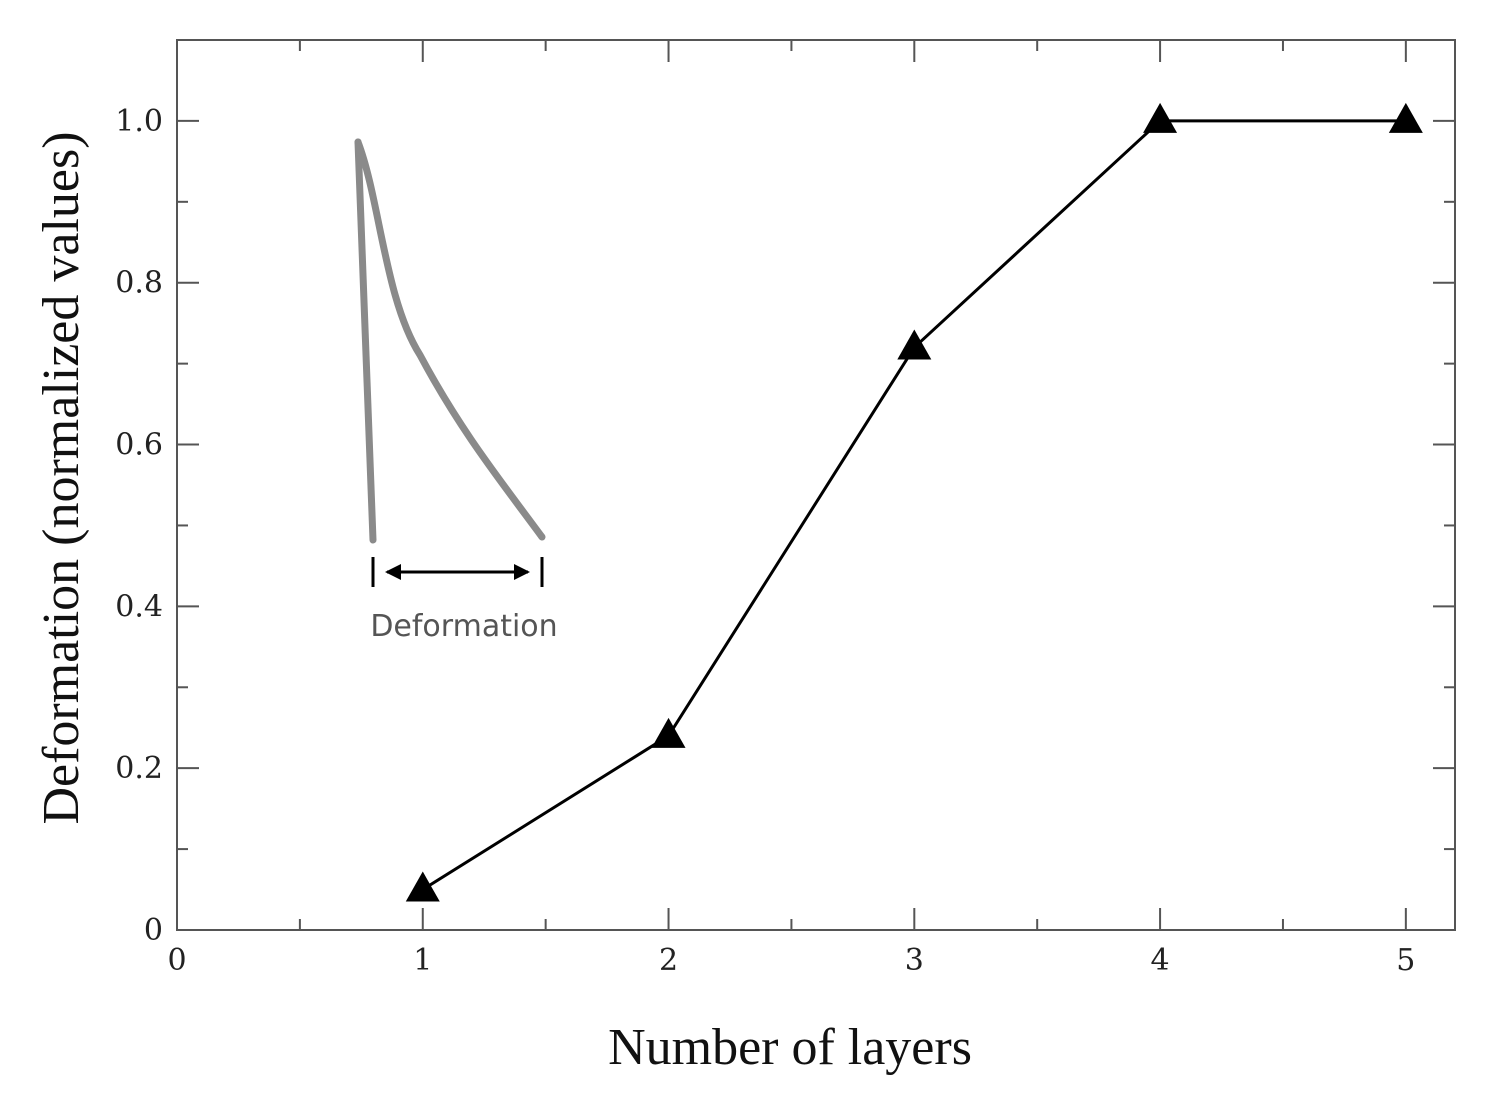 Image resolution: width=1503 pixels, height=1111 pixels. What do you see at coordinates (522, 572) in the screenshot?
I see `inset-arrowhead-right` at bounding box center [522, 572].